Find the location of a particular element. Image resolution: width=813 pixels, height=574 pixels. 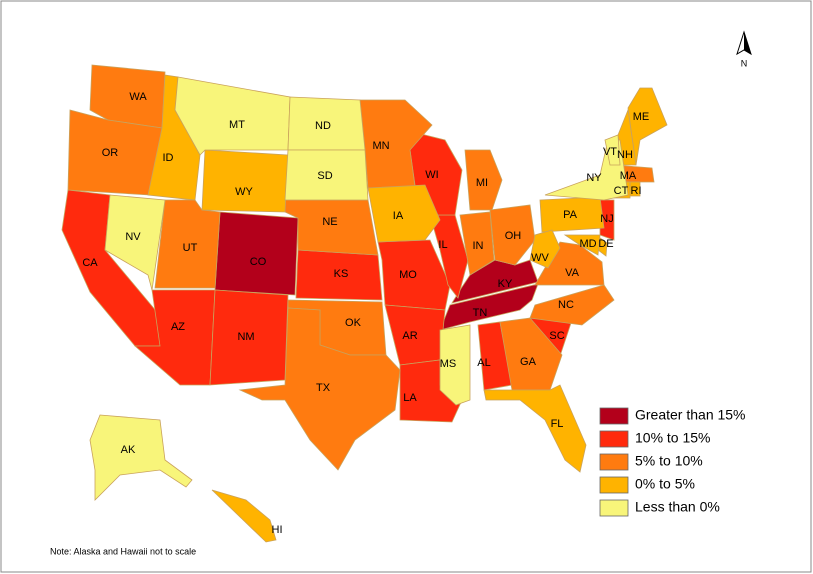

state-label: IL is located at coordinates (442, 245).